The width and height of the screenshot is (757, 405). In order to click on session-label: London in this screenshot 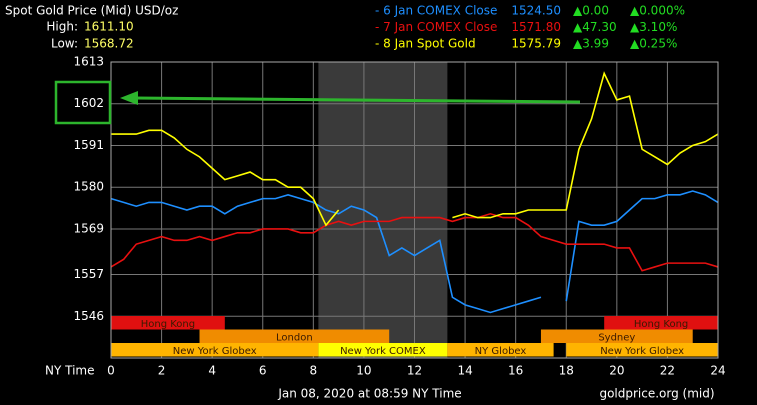, I will do `click(294, 337)`.